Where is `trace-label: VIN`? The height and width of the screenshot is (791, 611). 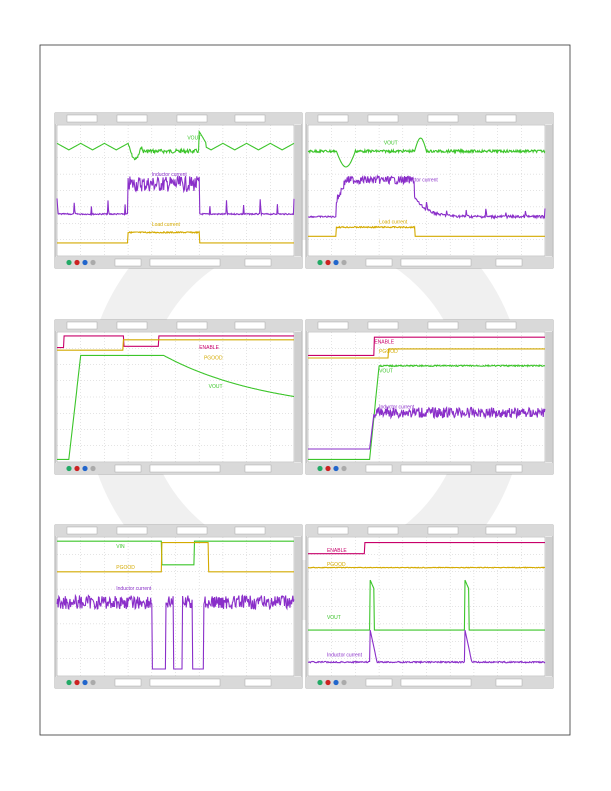
trace-label: VIN is located at coordinates (120, 547).